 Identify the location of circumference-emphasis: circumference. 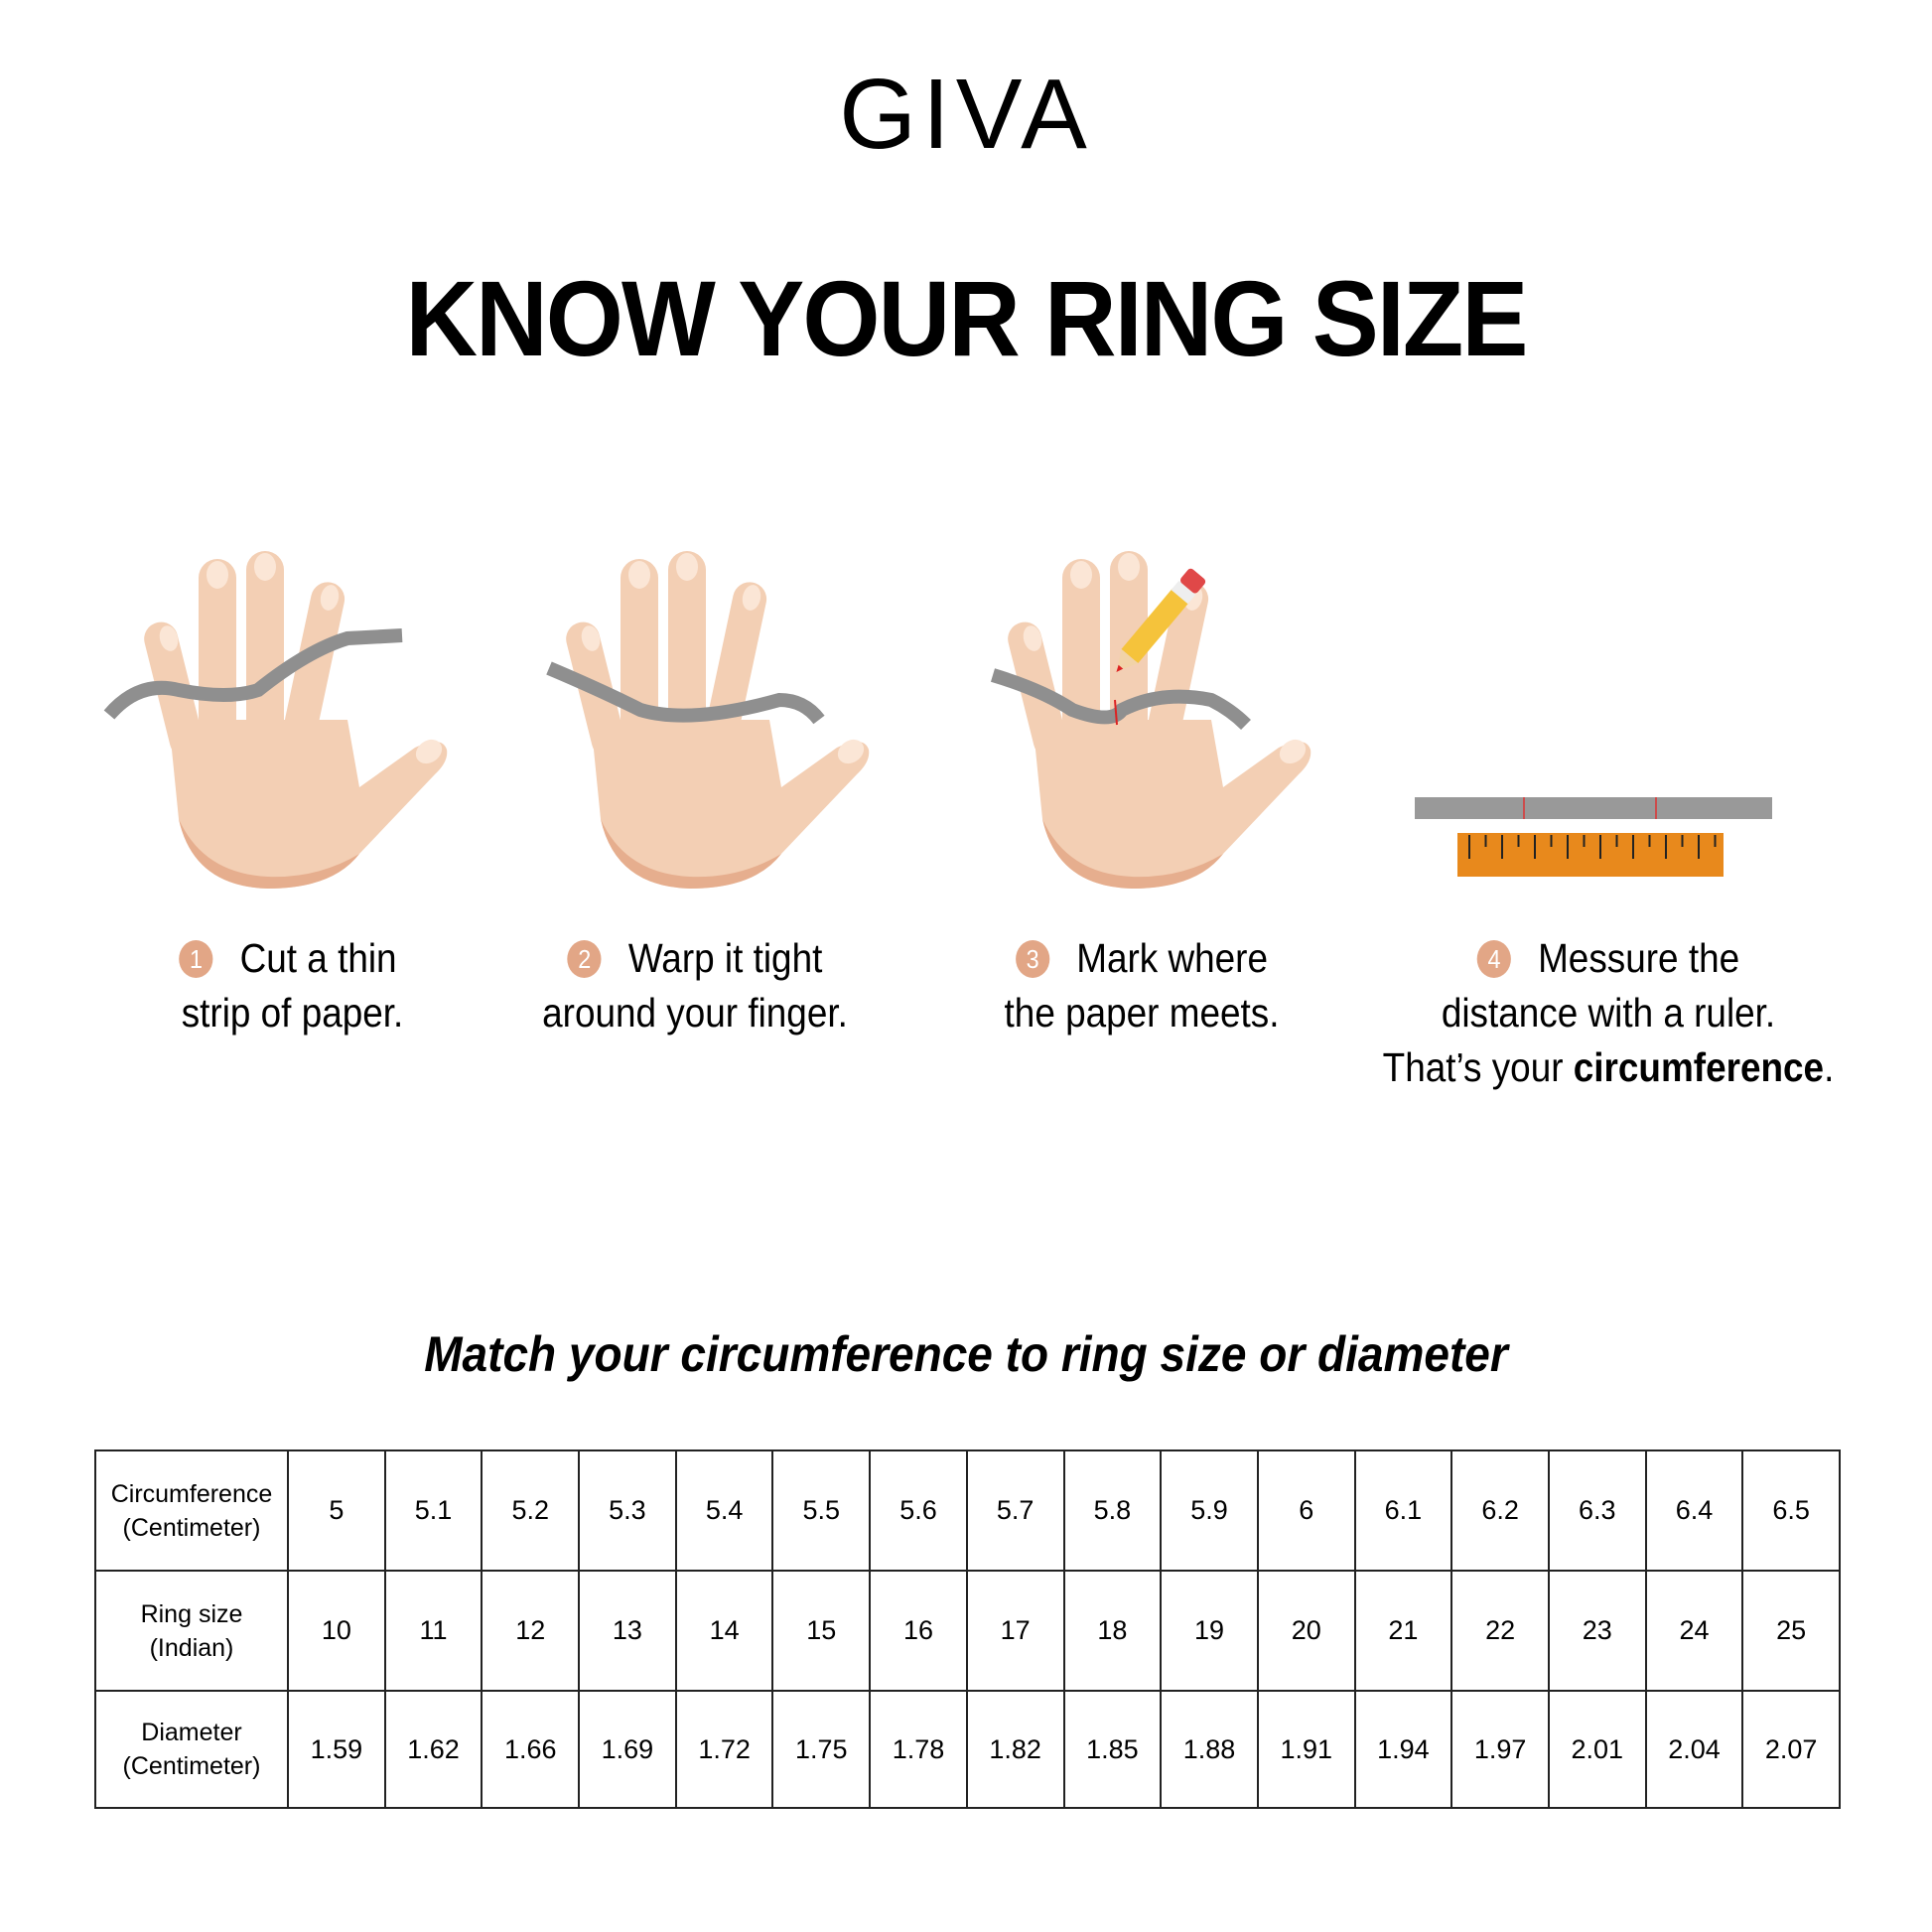
(1699, 1067).